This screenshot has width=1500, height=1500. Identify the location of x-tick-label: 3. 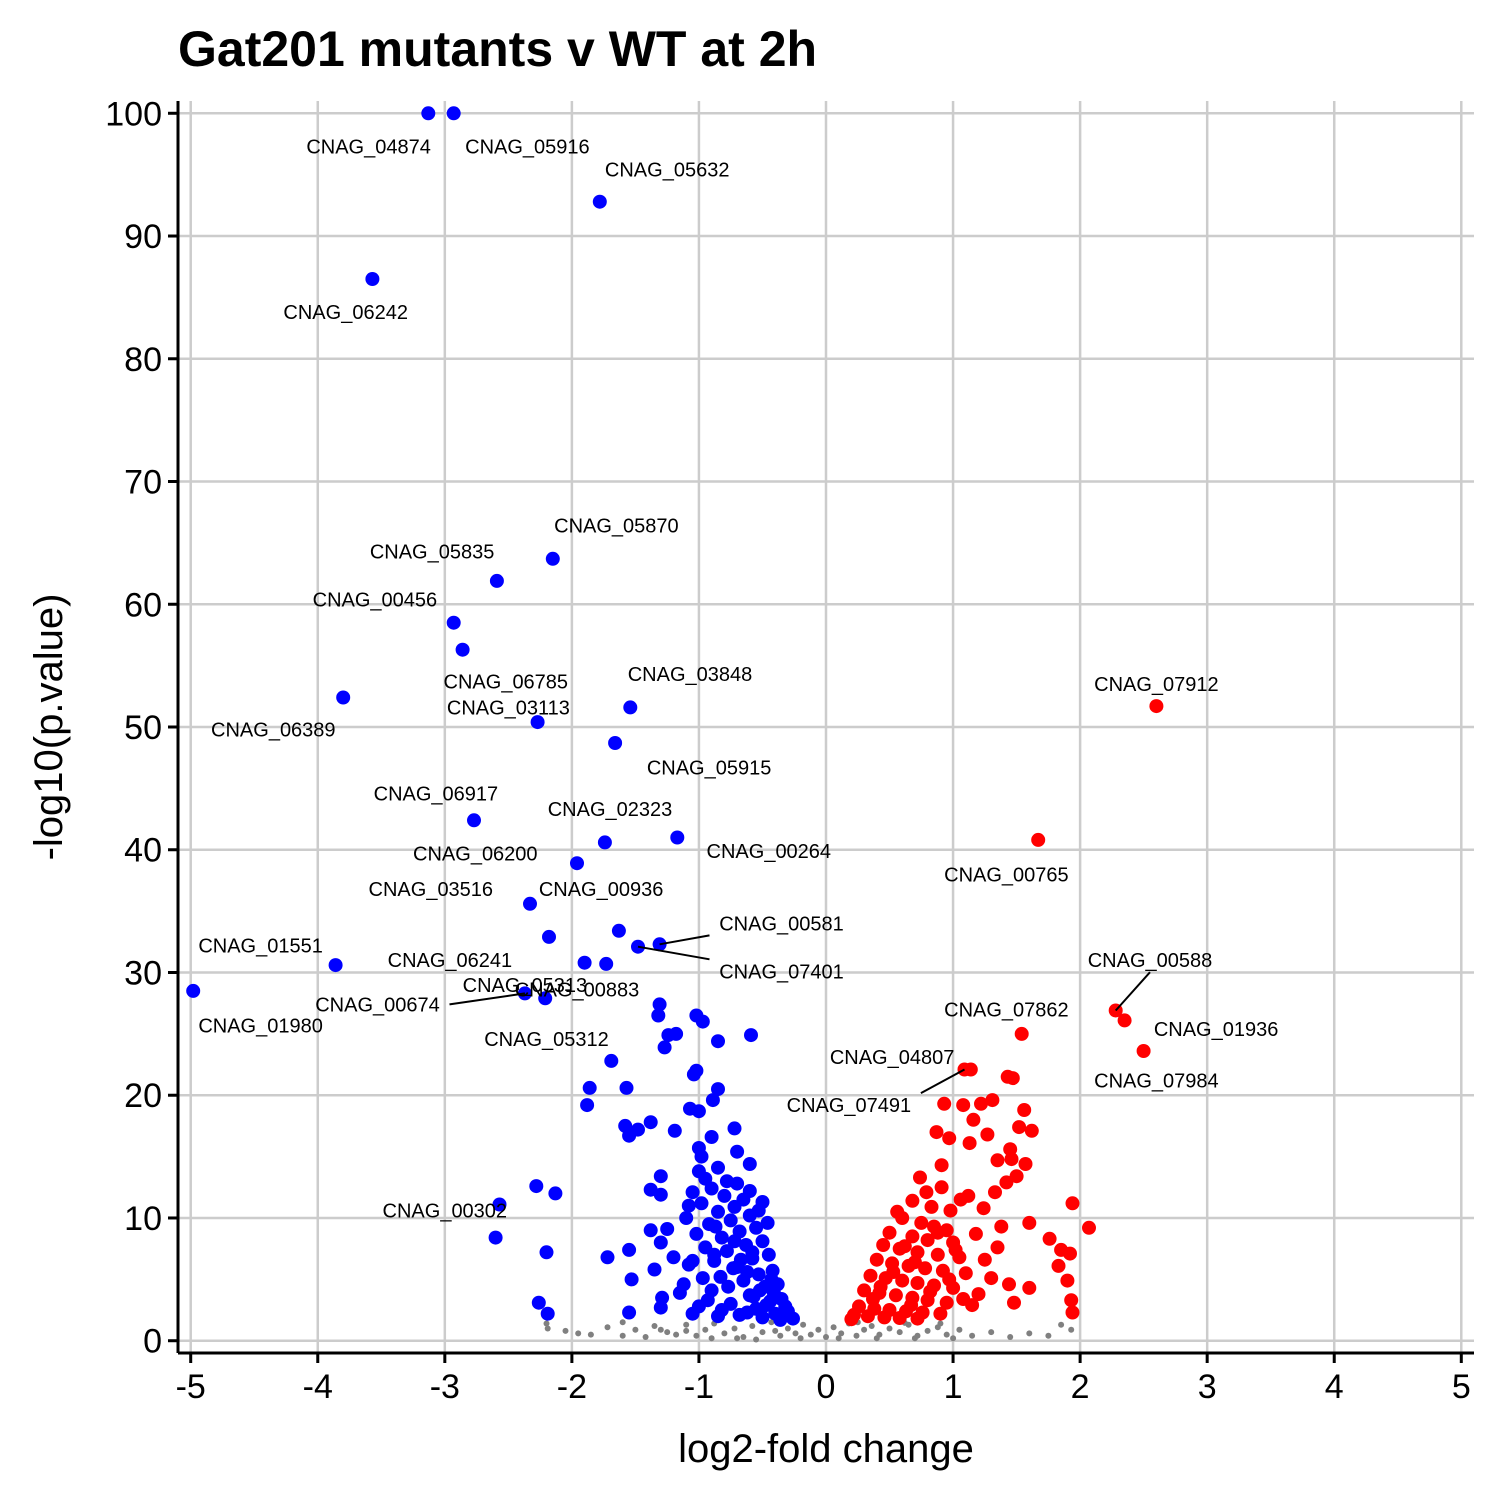
(1207, 1387).